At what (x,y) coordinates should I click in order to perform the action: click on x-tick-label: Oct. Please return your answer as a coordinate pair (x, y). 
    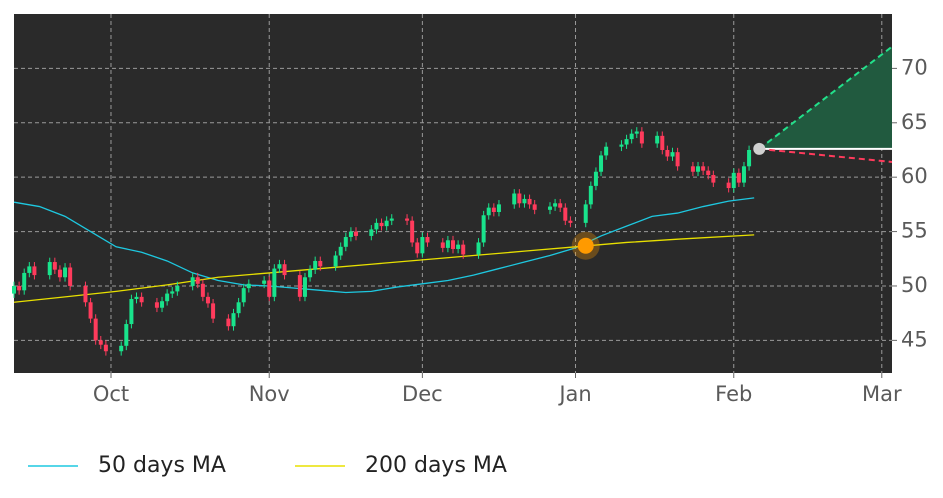
    Looking at the image, I should click on (111, 394).